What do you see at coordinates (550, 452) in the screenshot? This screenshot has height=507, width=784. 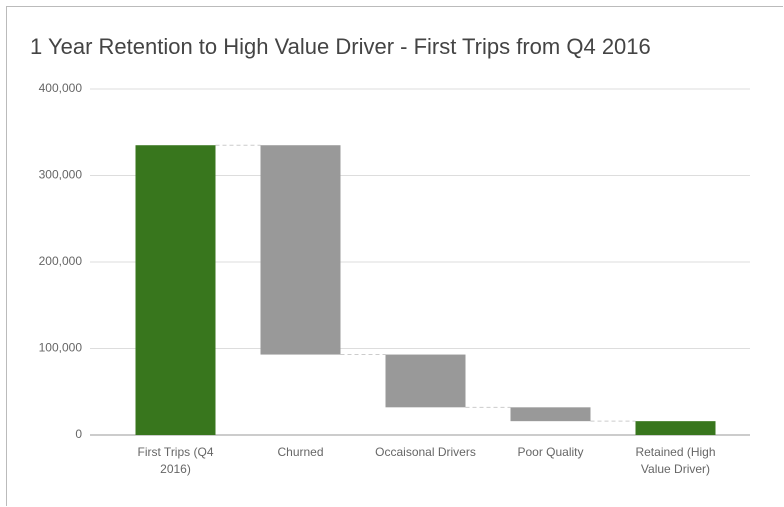 I see `x-tick-label: Poor Quality` at bounding box center [550, 452].